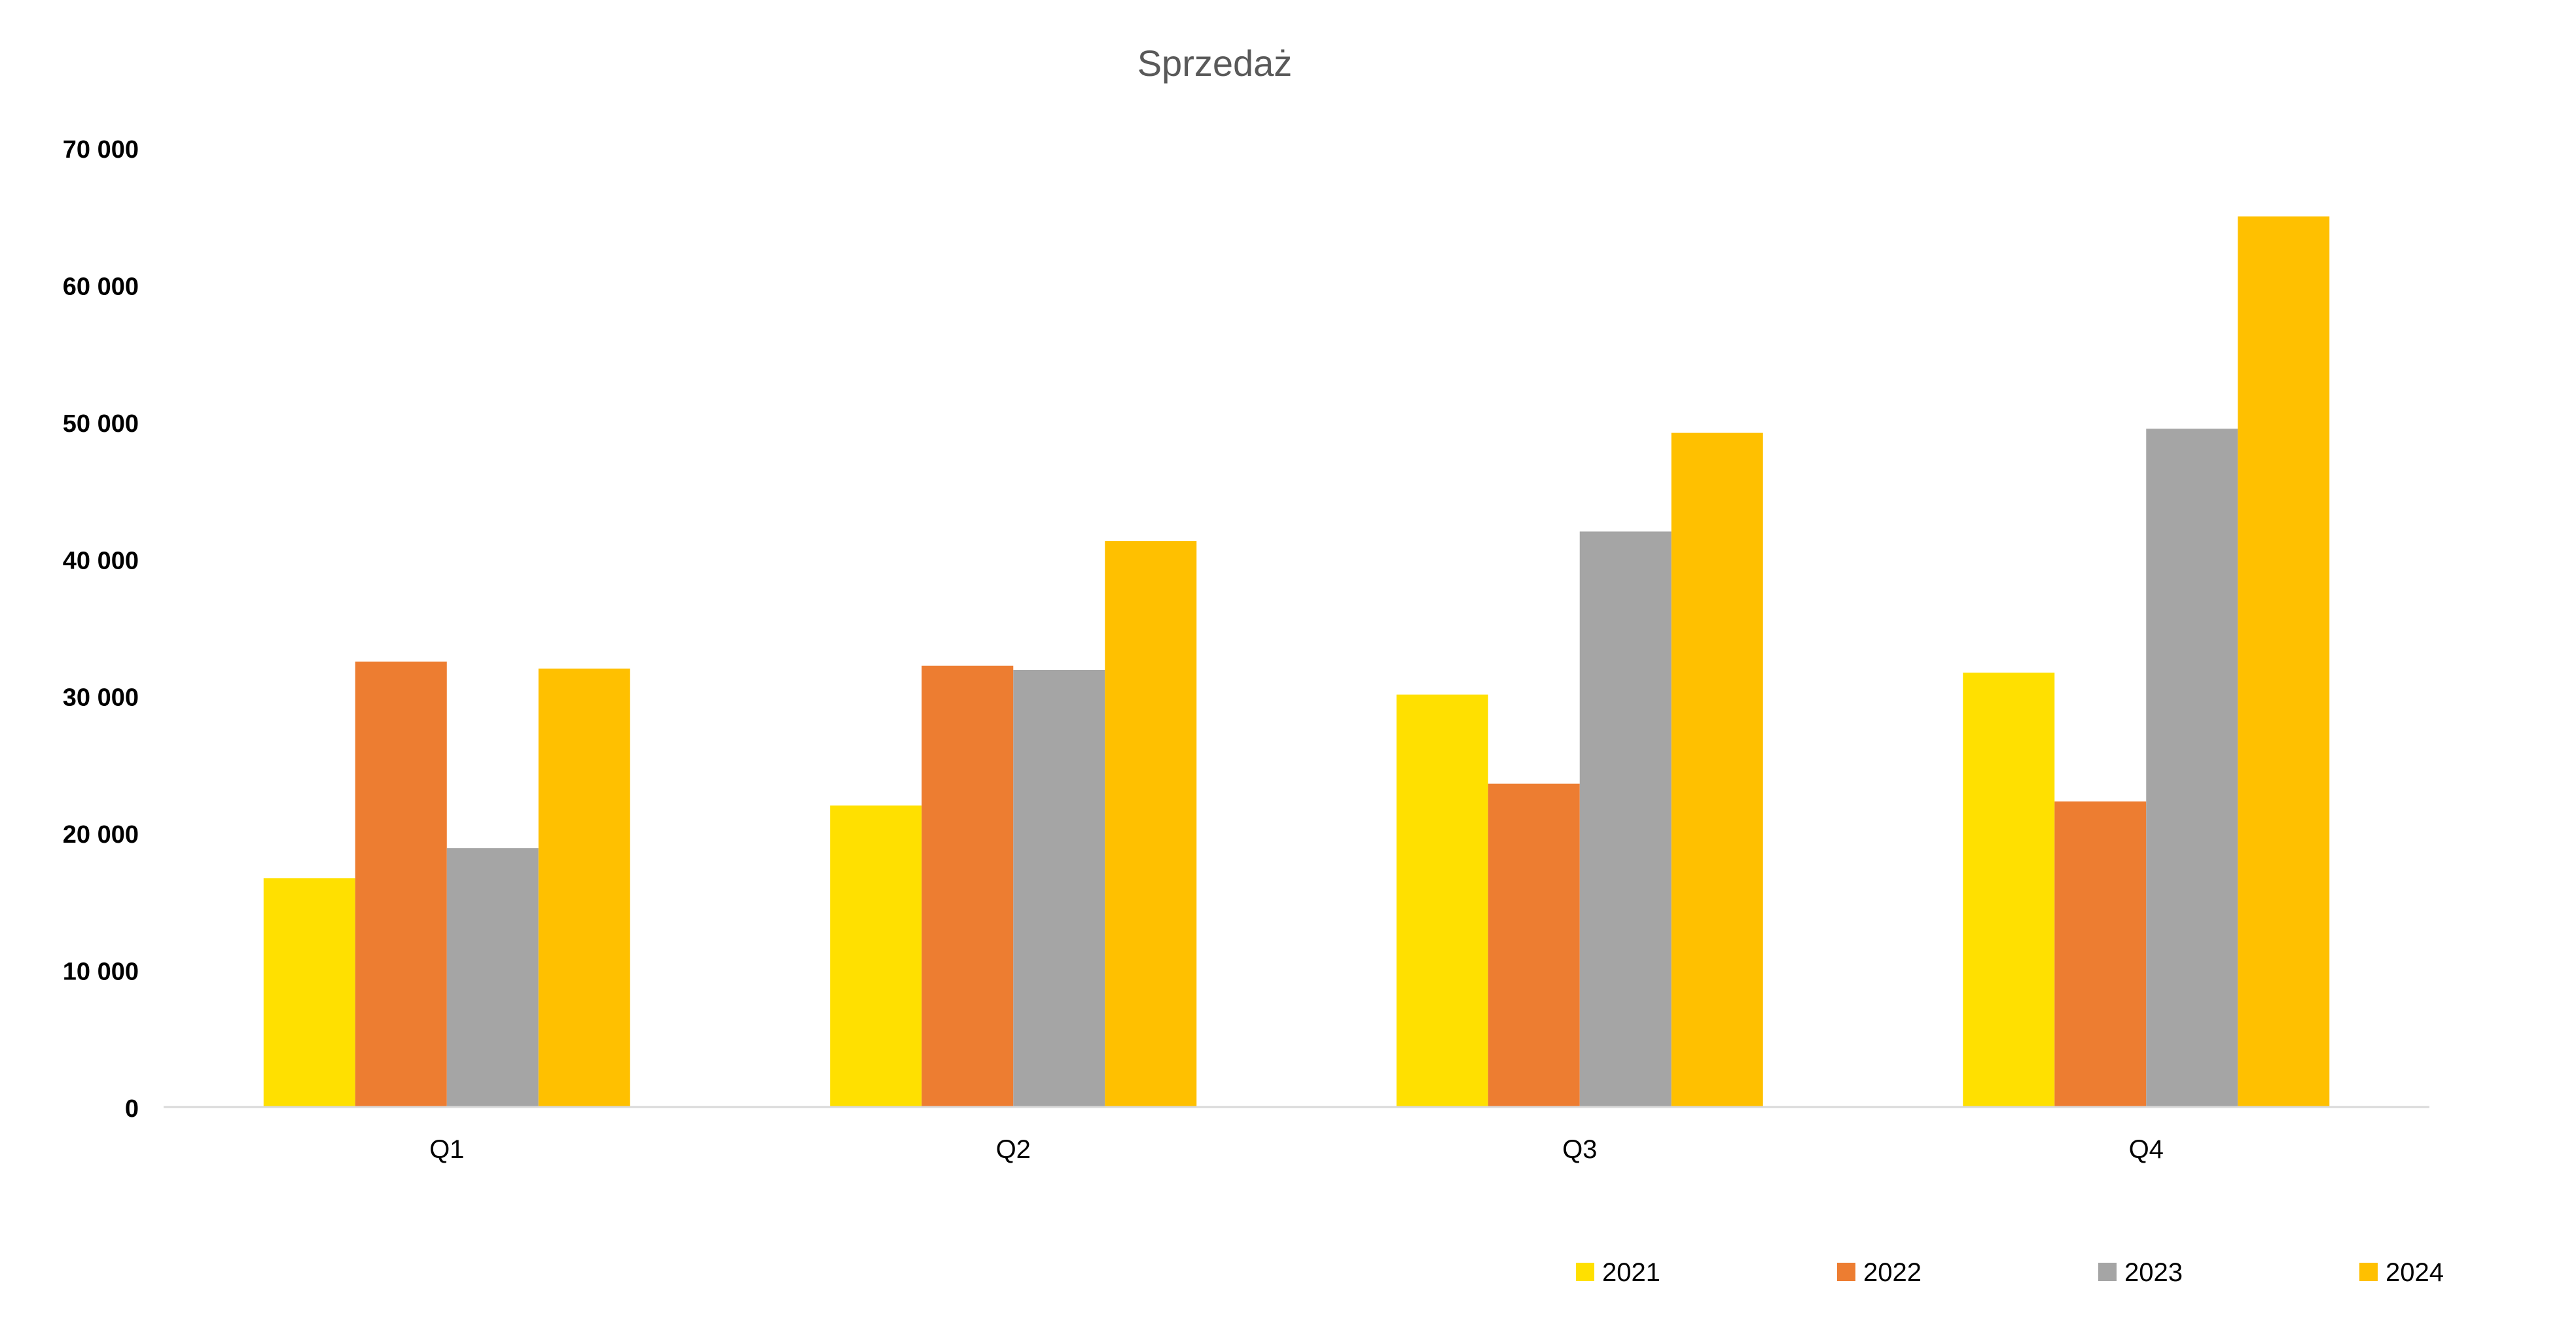 This screenshot has width=2576, height=1319. Describe the element at coordinates (101, 972) in the screenshot. I see `y-tick-label: 10 000` at that location.